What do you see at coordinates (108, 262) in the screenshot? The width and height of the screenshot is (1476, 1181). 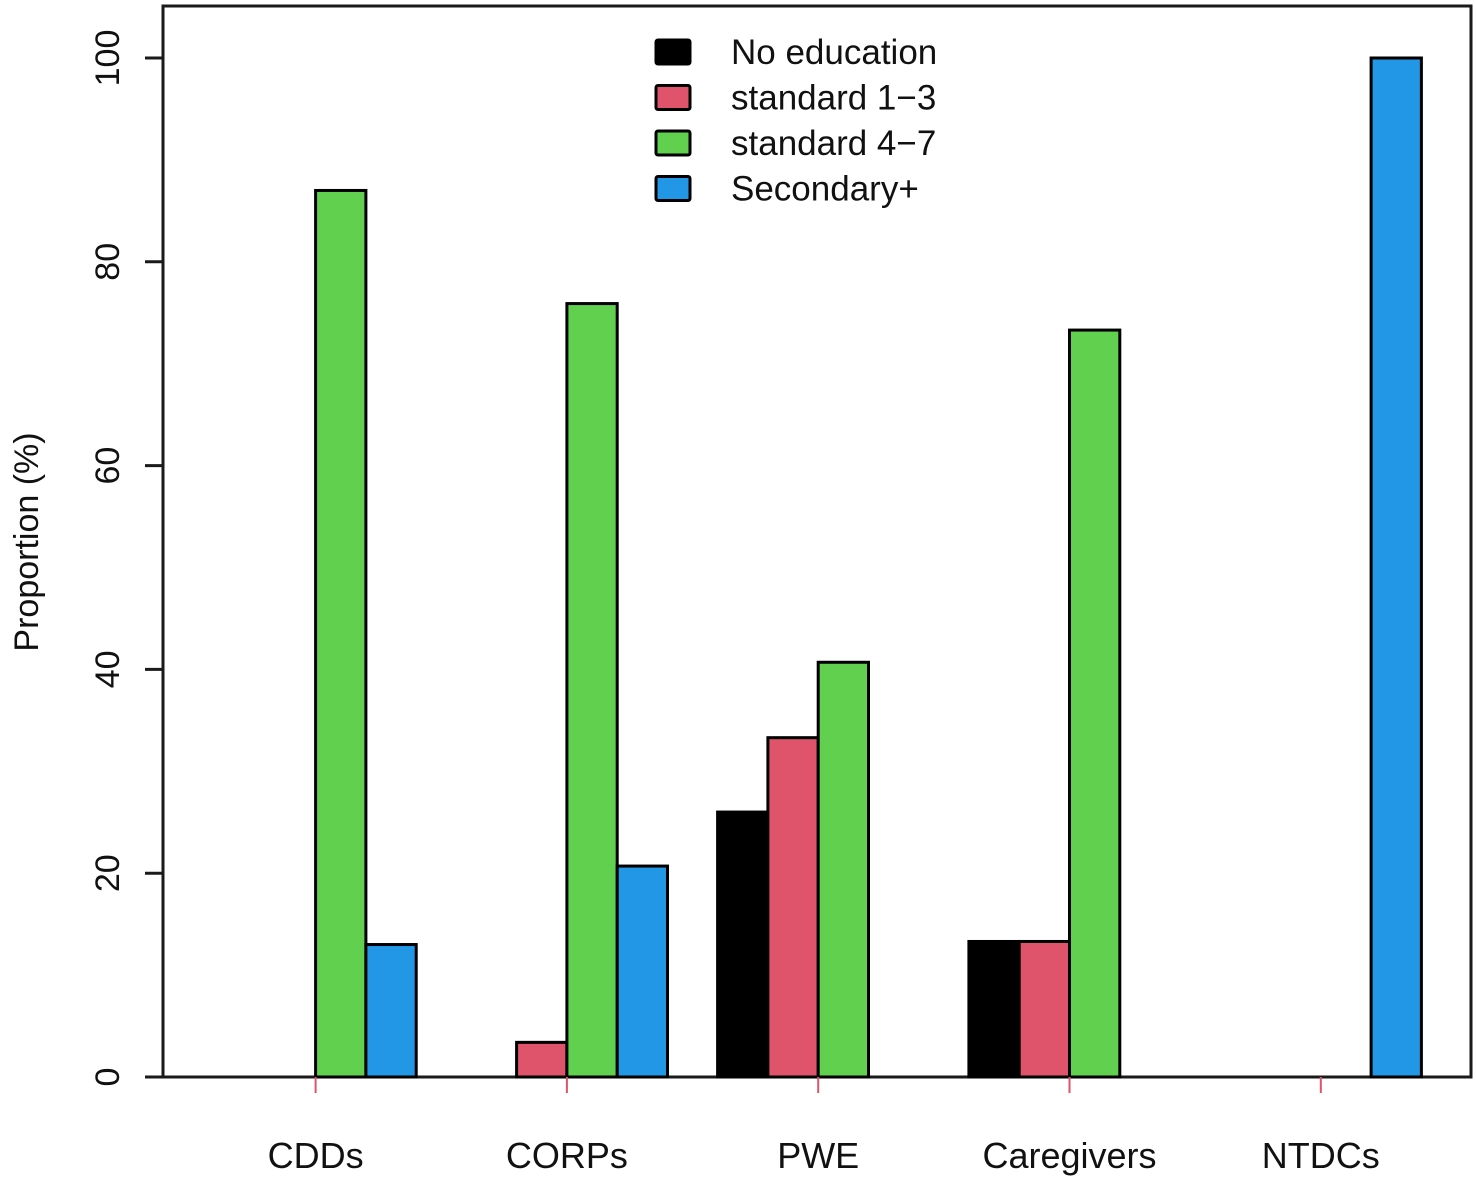 I see `y-tick-label: 80` at bounding box center [108, 262].